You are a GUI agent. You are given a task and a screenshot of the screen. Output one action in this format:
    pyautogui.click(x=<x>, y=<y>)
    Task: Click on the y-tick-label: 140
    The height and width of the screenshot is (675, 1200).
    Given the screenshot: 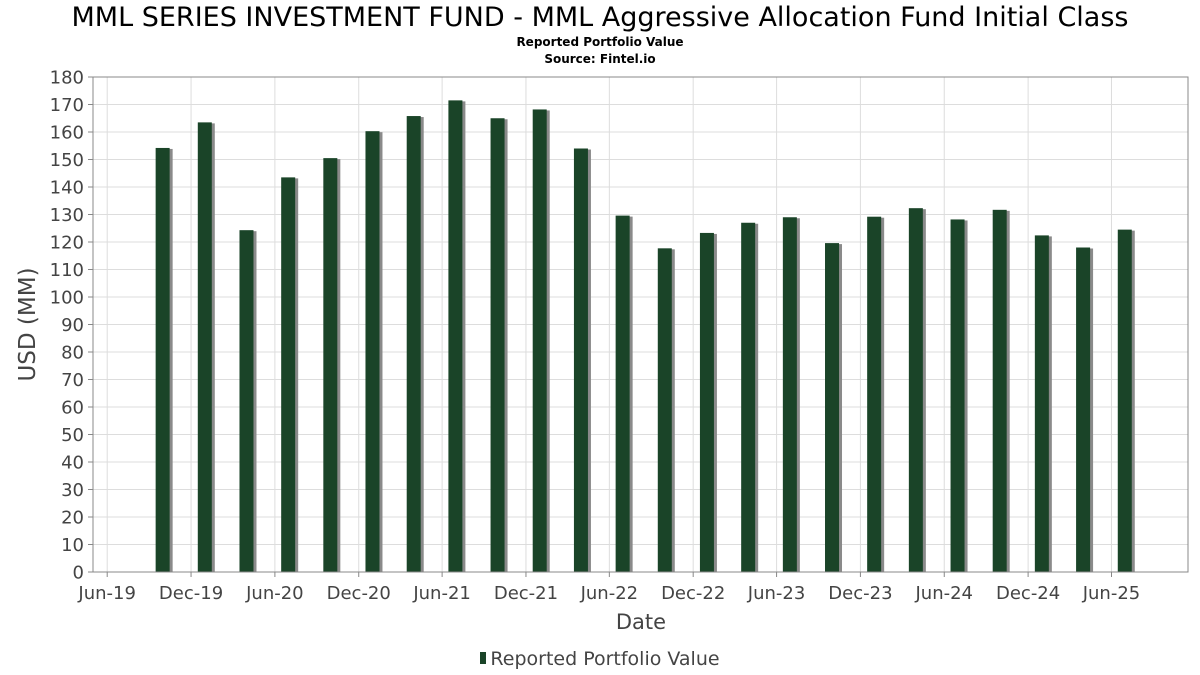 What is the action you would take?
    pyautogui.click(x=67, y=188)
    